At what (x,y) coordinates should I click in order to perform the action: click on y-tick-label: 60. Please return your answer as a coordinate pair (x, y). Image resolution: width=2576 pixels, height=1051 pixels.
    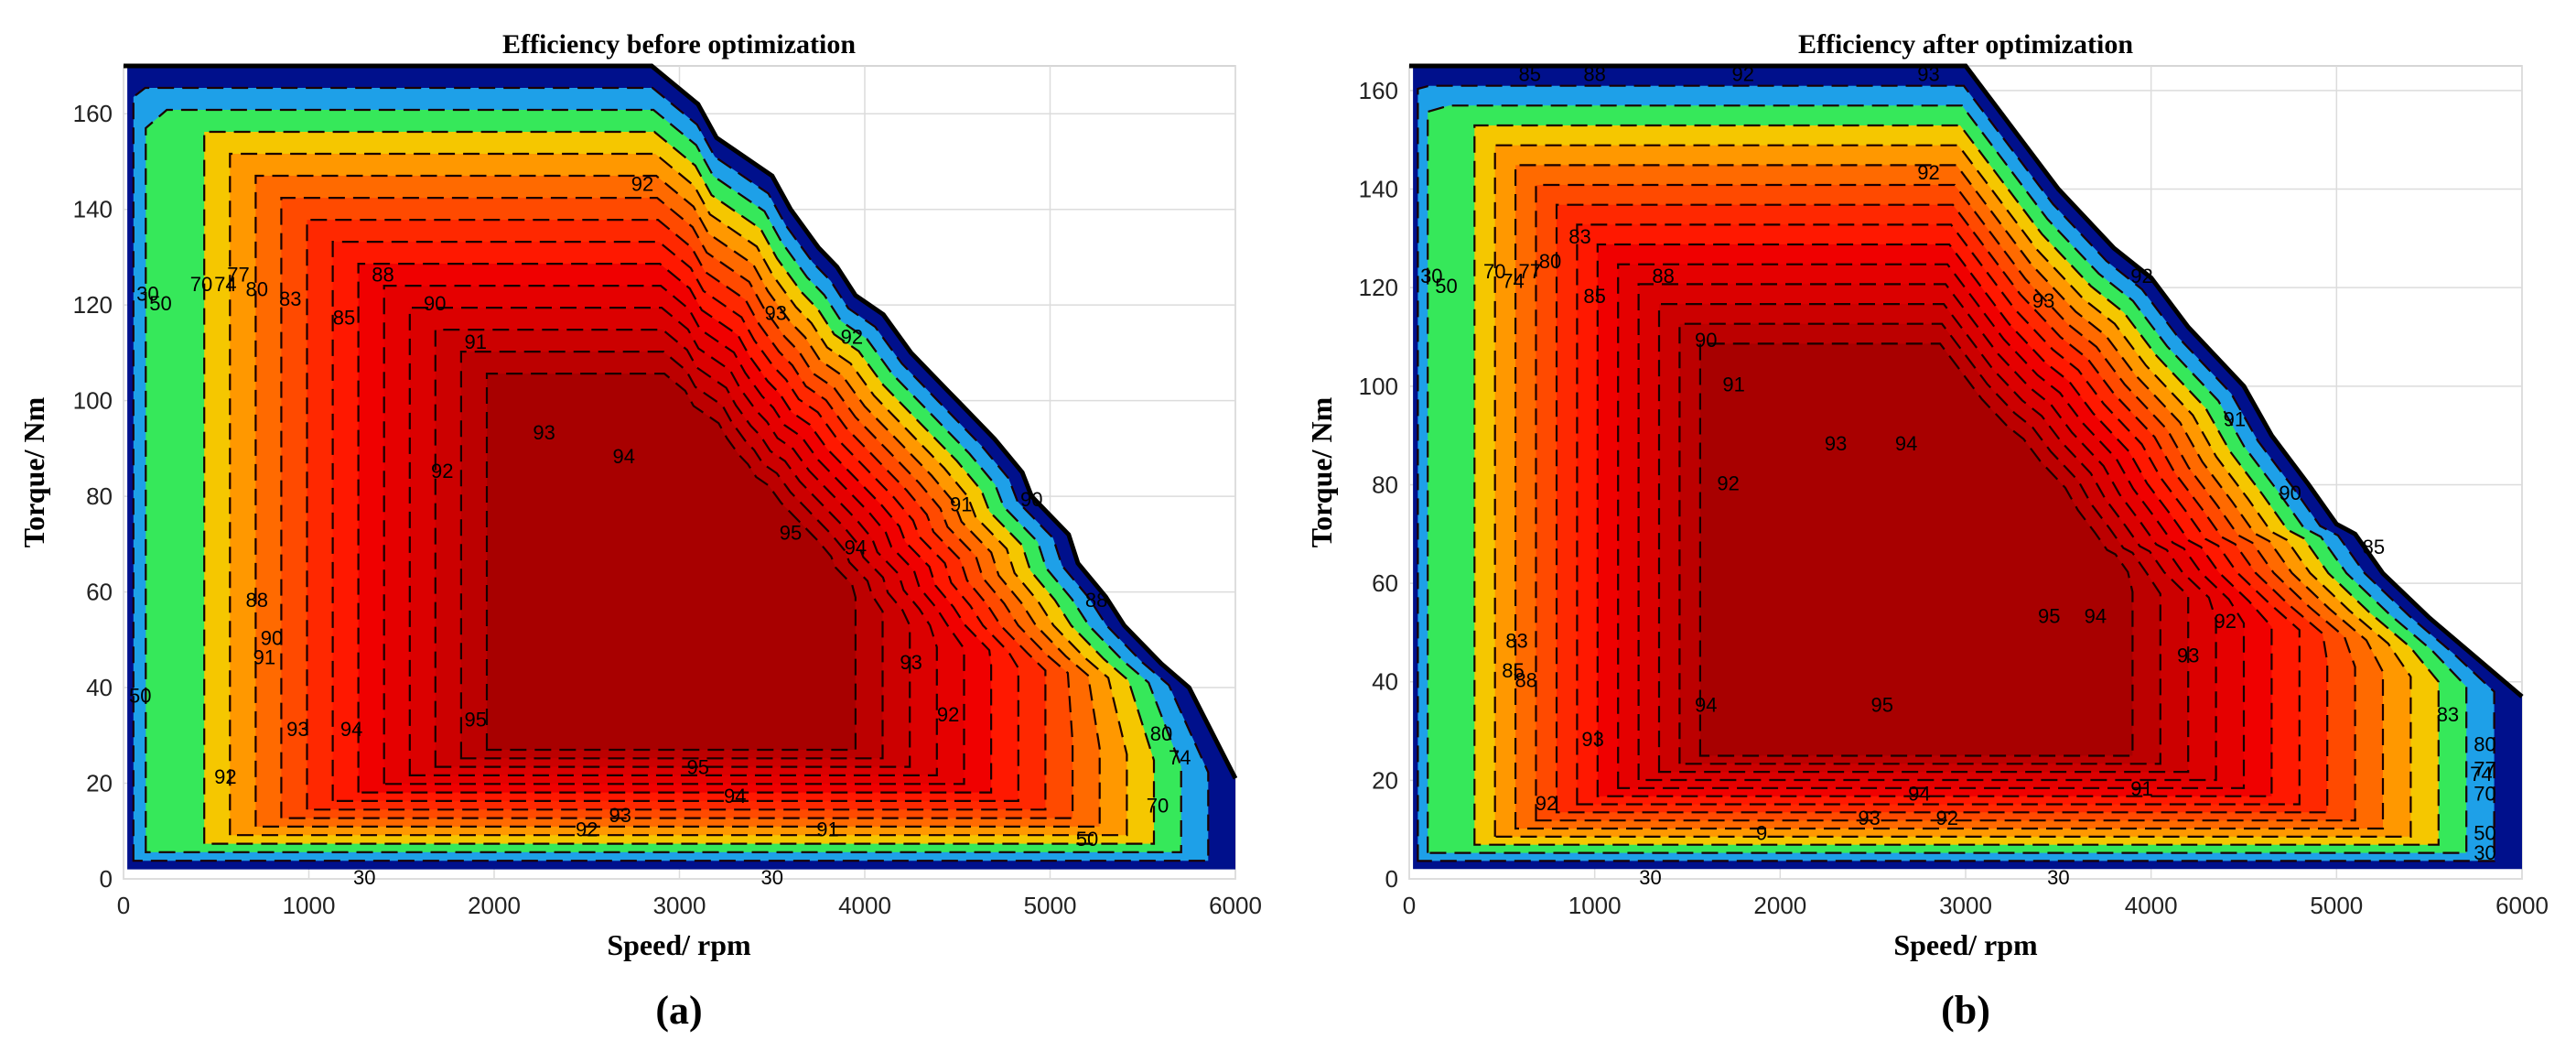
    Looking at the image, I should click on (99, 592).